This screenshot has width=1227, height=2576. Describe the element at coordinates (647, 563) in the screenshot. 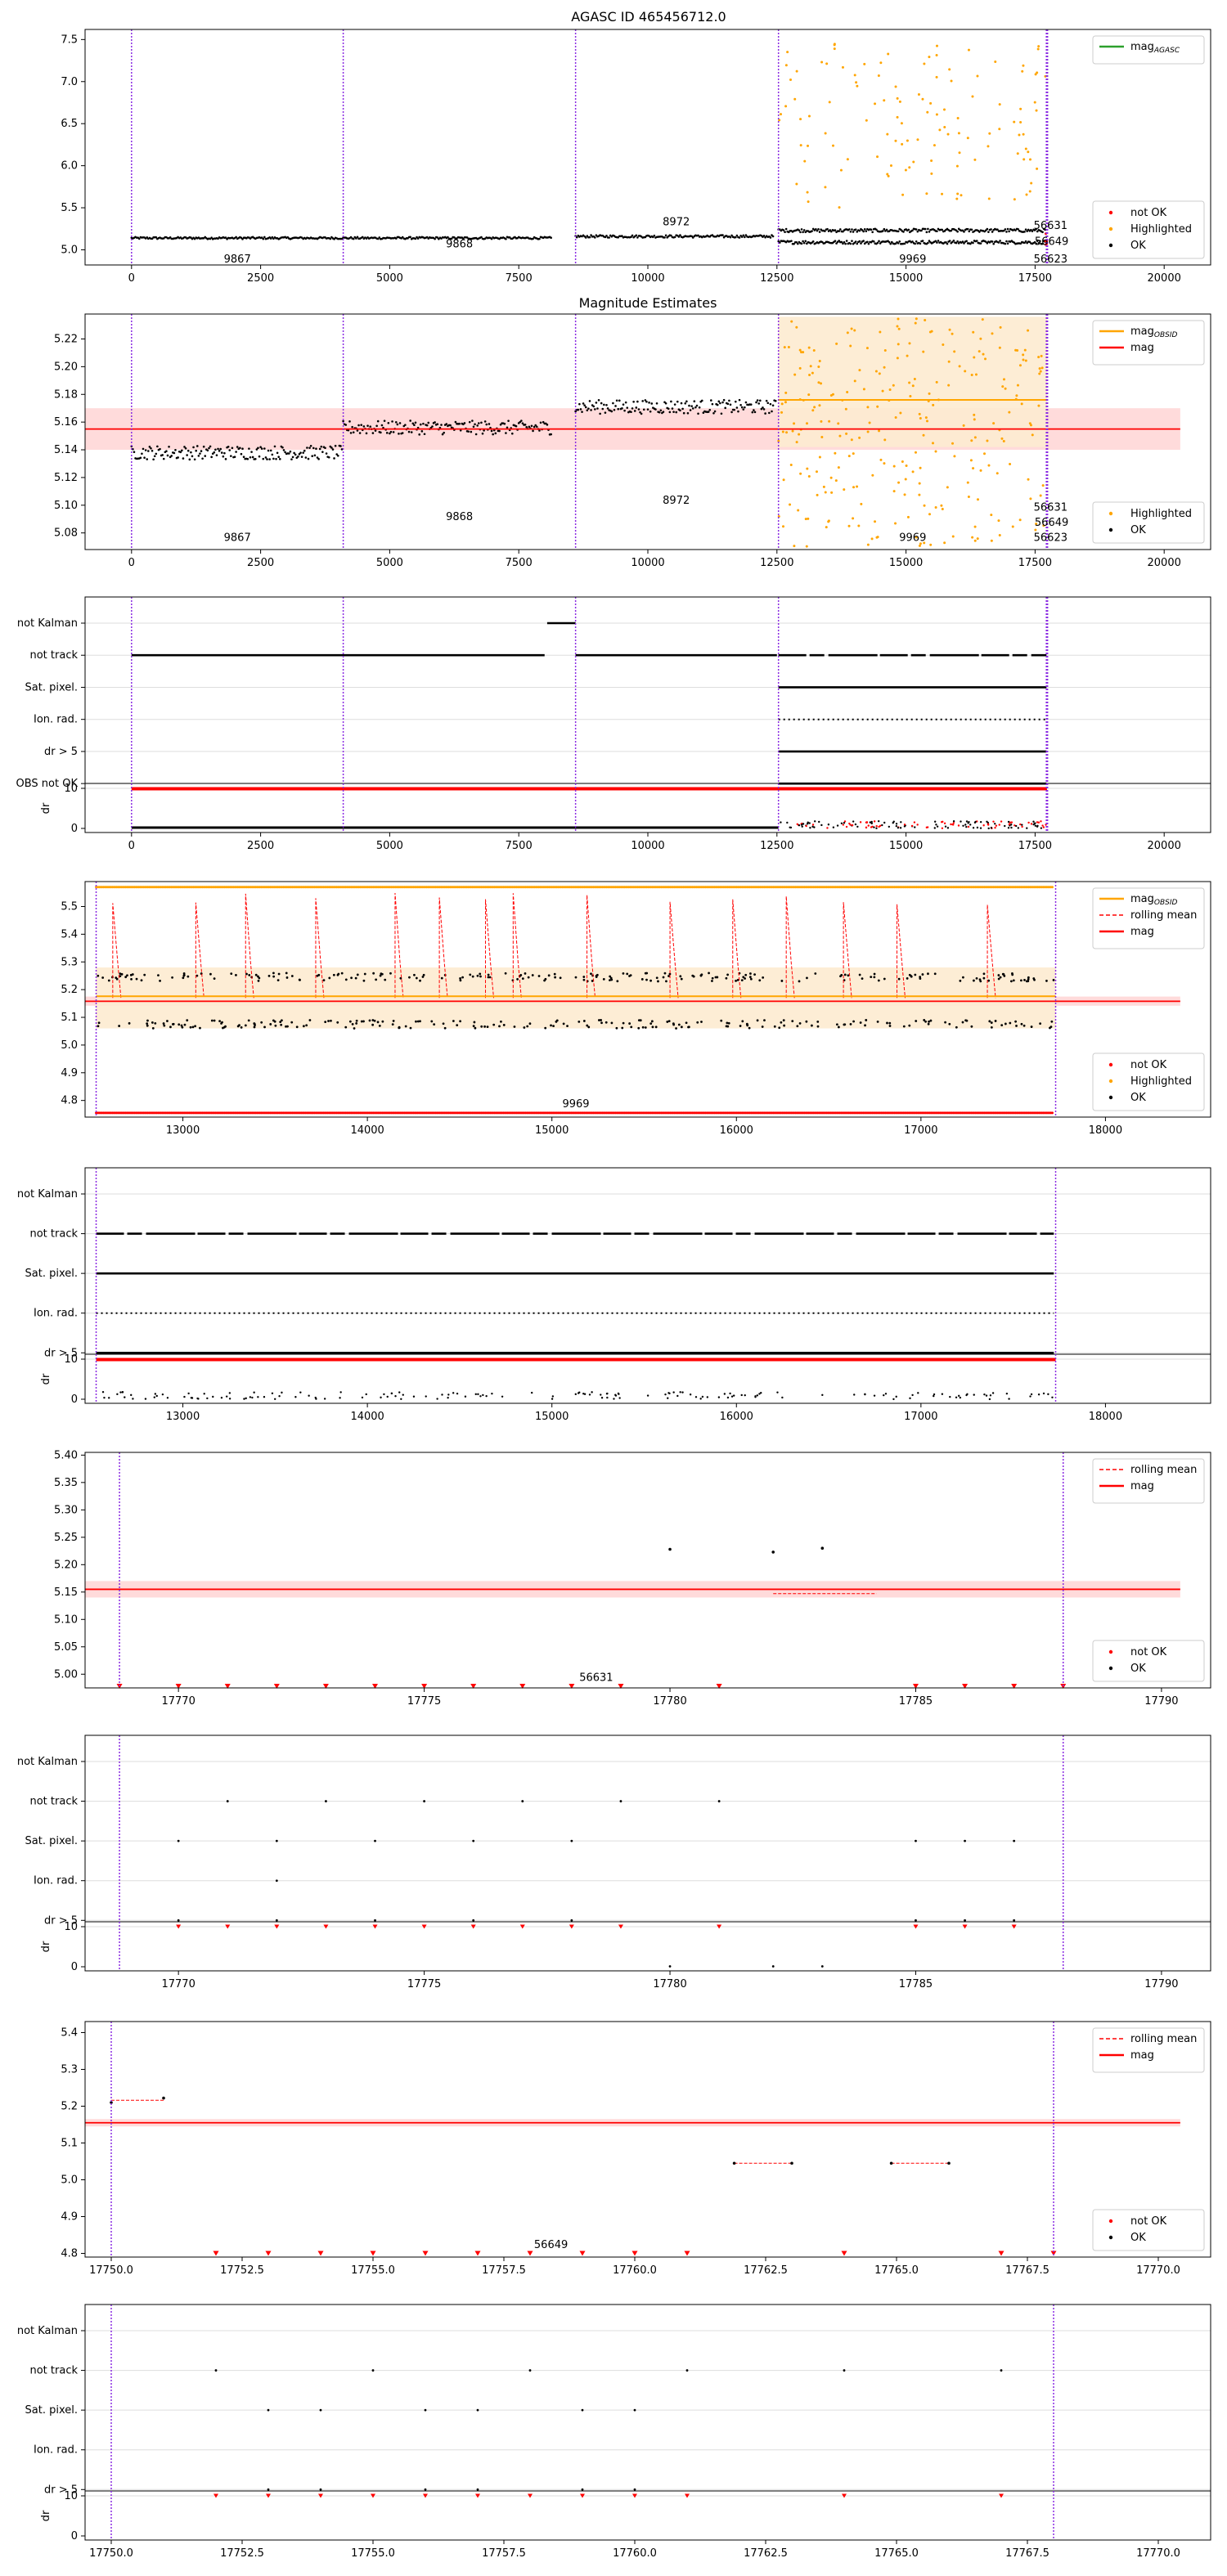

I see `x-tick-label: 10000` at that location.